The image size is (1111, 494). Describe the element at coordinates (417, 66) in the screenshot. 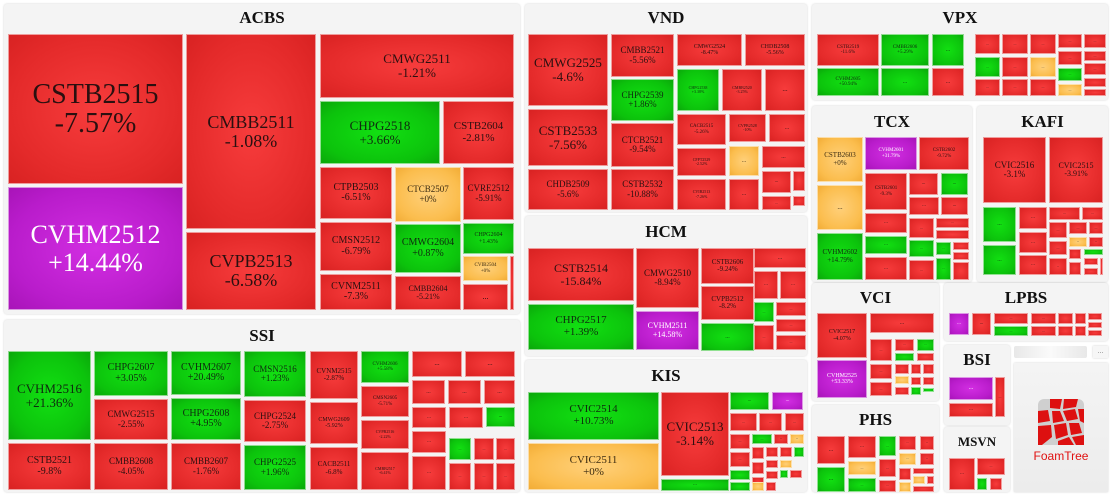

I see `tile-warrant: CMWG2511 -1.21%` at that location.